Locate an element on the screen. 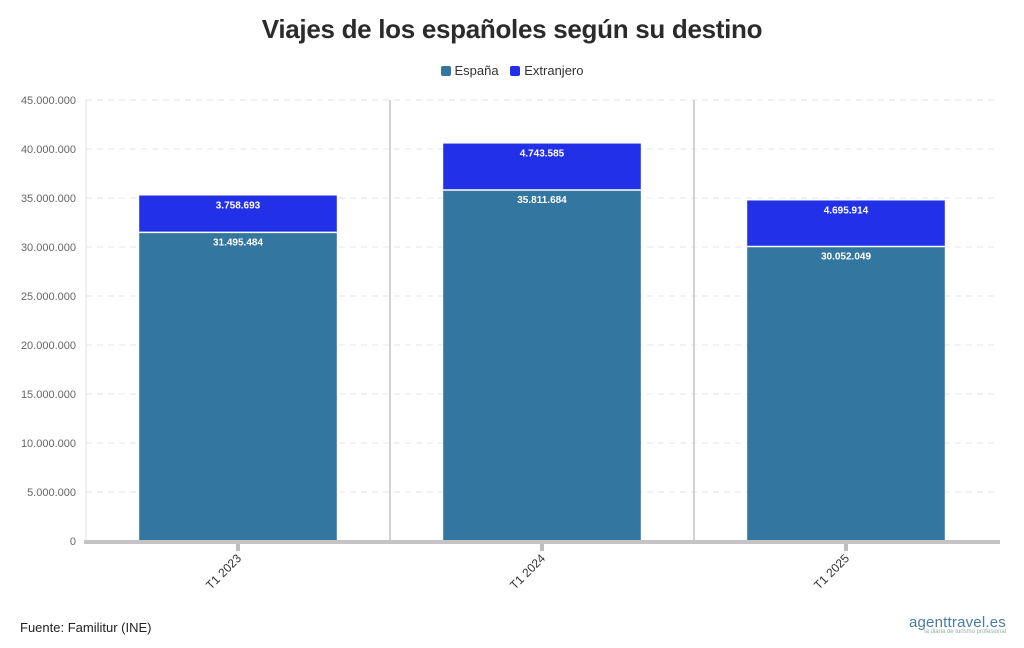 This screenshot has width=1024, height=648. source-note: Fuente: Familitur (INE) is located at coordinates (86, 627).